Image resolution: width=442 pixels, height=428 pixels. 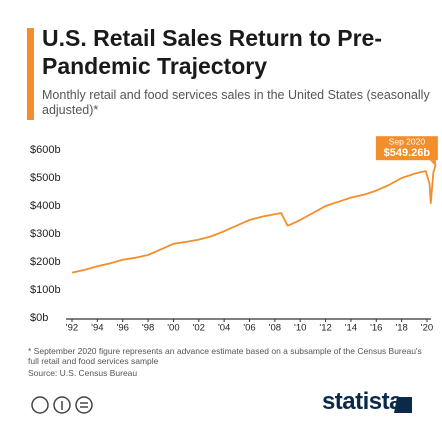 What do you see at coordinates (275, 328) in the screenshot?
I see `x-tick-label: '08` at bounding box center [275, 328].